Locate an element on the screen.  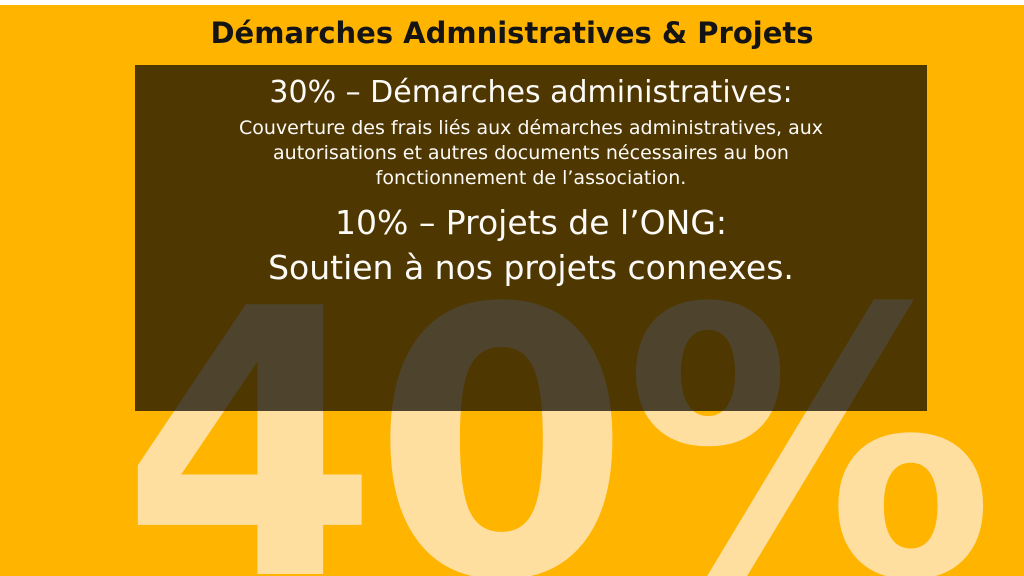
top-white-strip is located at coordinates (512, 2).